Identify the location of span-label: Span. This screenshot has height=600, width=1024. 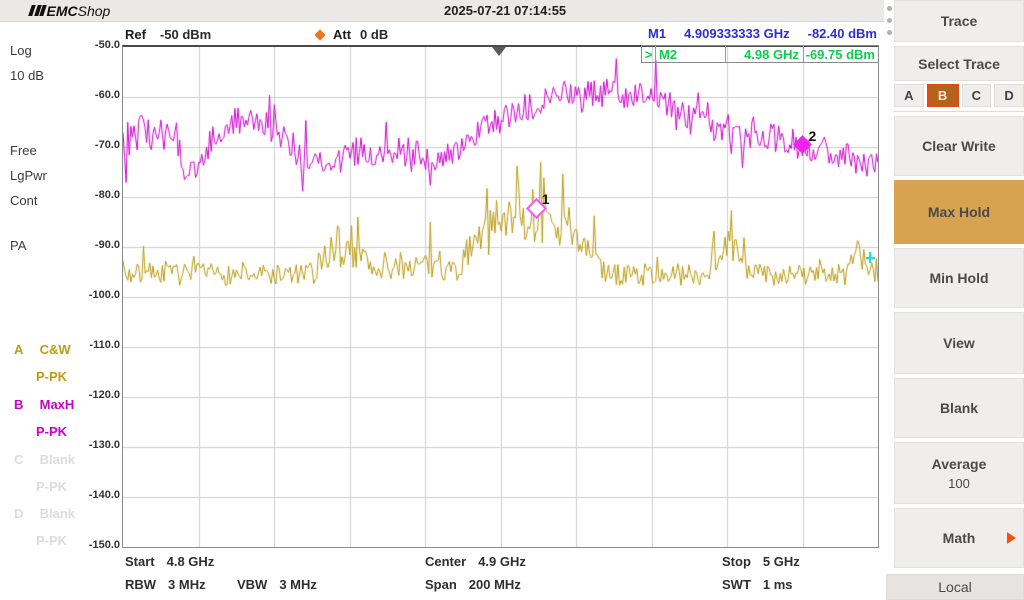
(441, 584).